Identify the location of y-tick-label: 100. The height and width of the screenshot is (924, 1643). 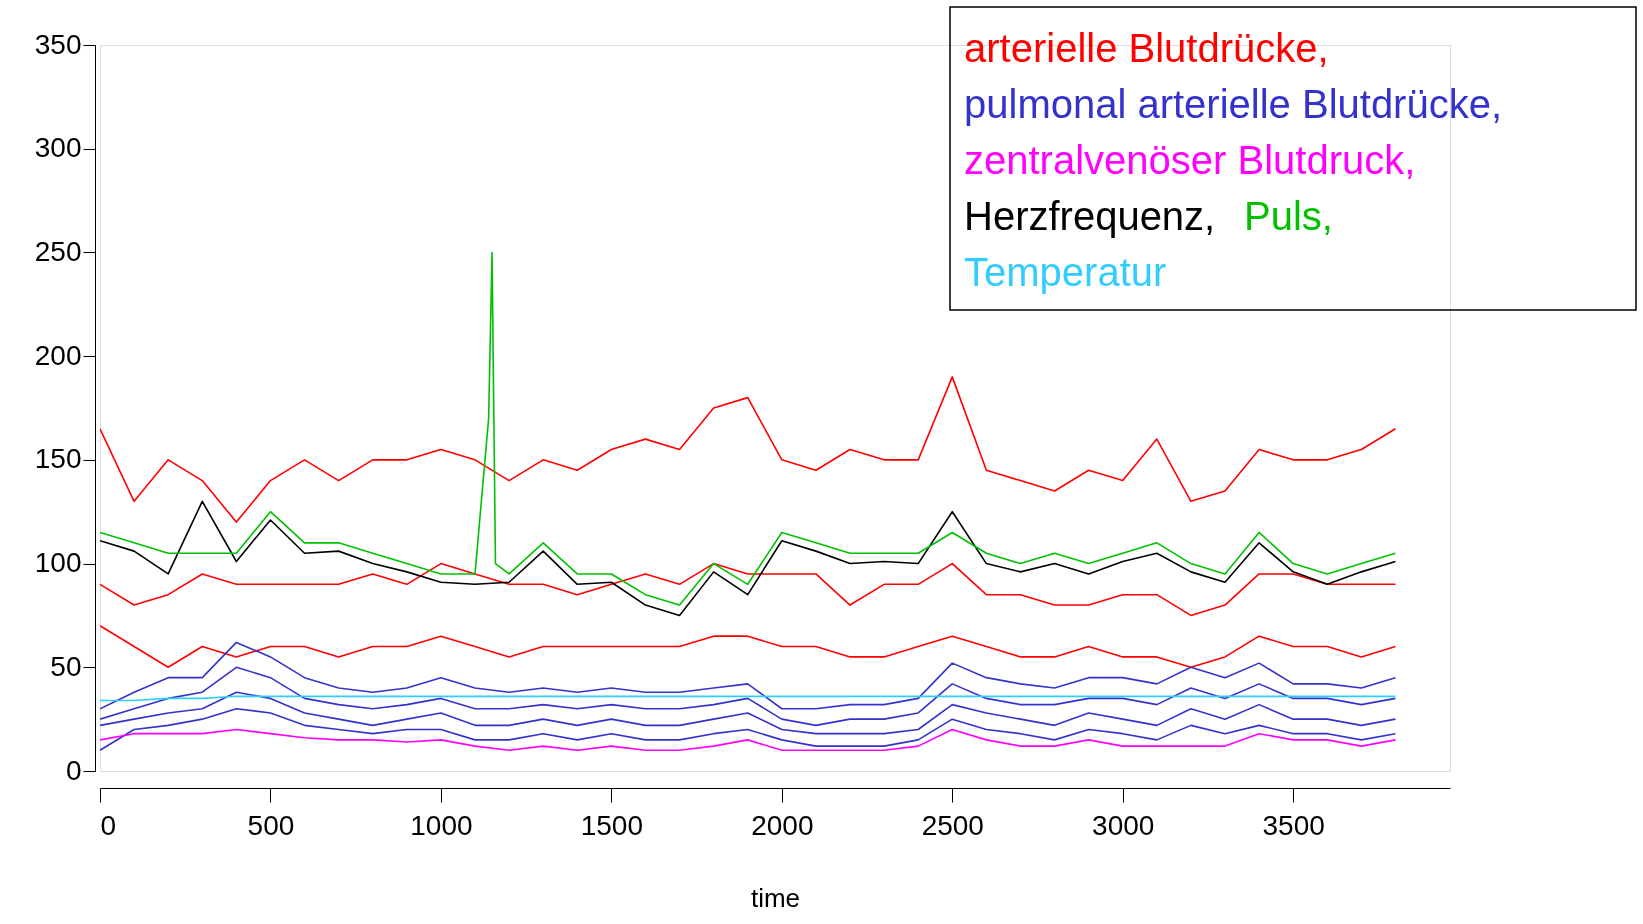
(58, 563).